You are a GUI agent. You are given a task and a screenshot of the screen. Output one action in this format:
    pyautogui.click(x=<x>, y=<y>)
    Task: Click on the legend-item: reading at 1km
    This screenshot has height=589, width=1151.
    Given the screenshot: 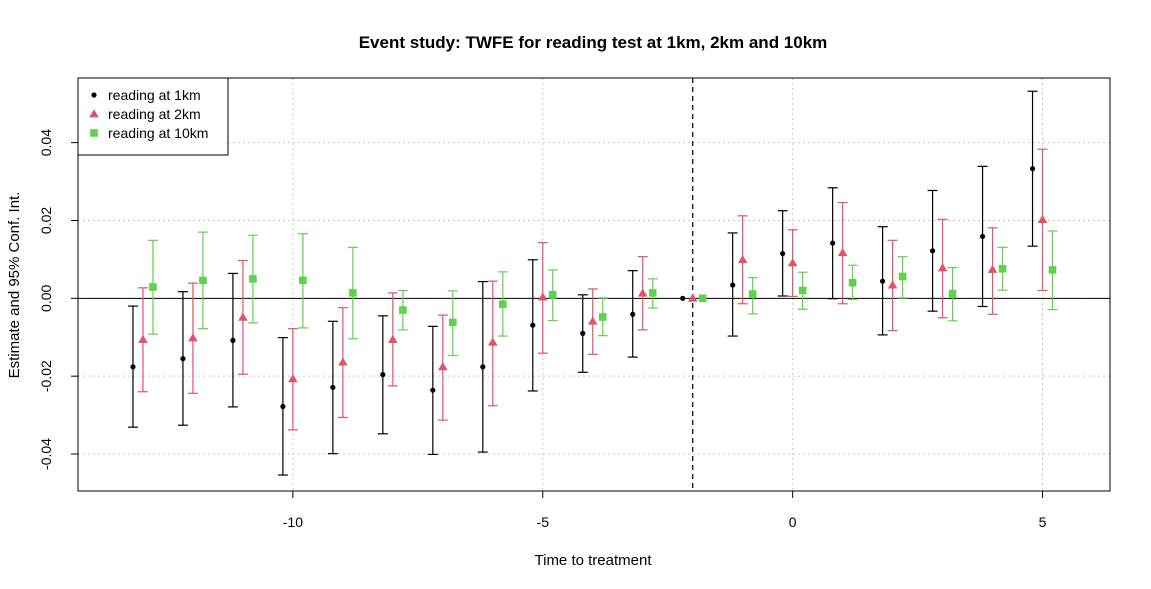 What is the action you would take?
    pyautogui.click(x=146, y=95)
    